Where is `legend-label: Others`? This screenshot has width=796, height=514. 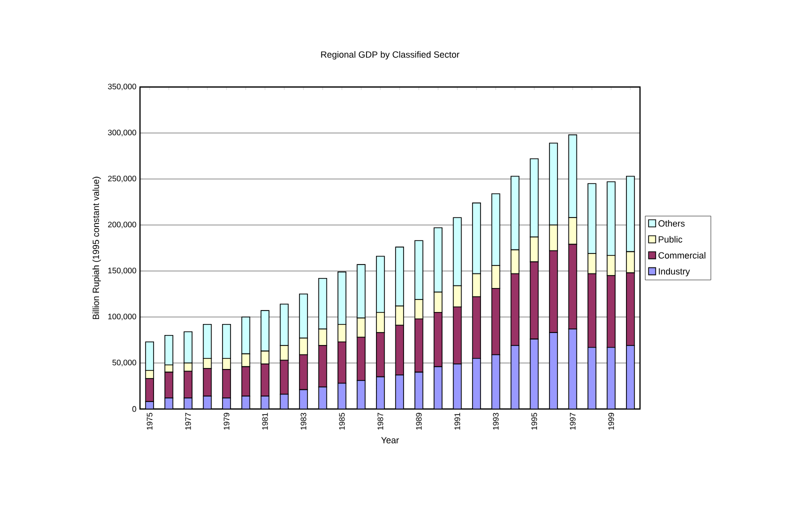 legend-label: Others is located at coordinates (671, 223).